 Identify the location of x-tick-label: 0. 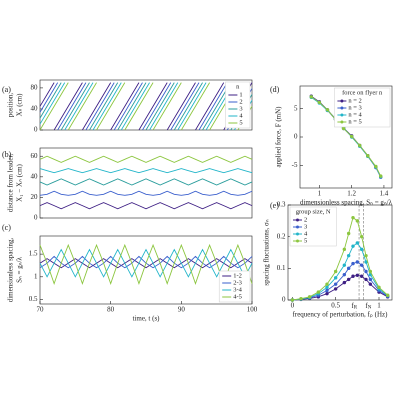
(293, 306).